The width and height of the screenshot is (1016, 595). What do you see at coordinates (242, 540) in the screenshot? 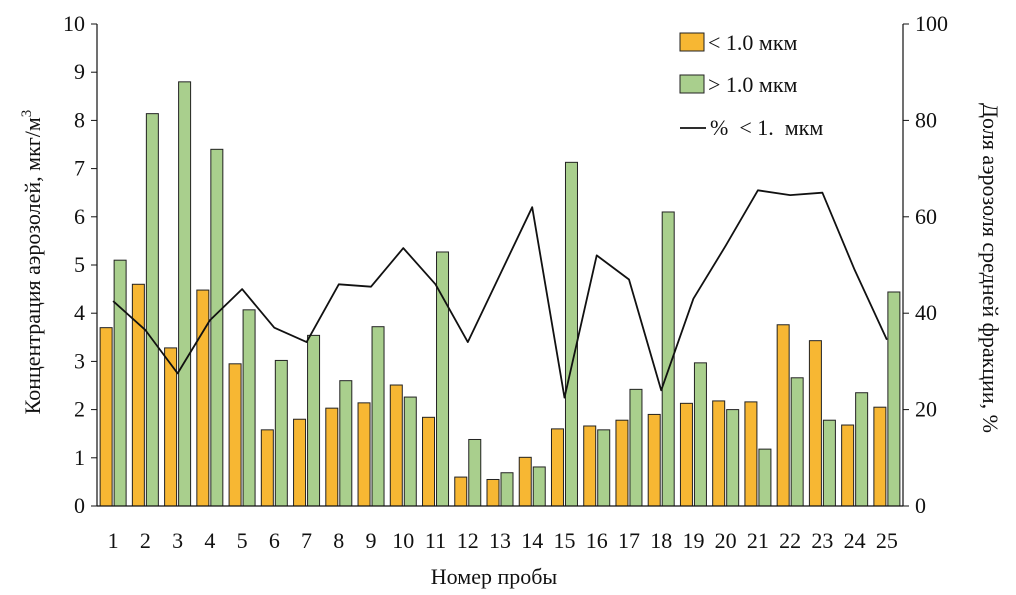
I see `x-tick-label-5: 5` at bounding box center [242, 540].